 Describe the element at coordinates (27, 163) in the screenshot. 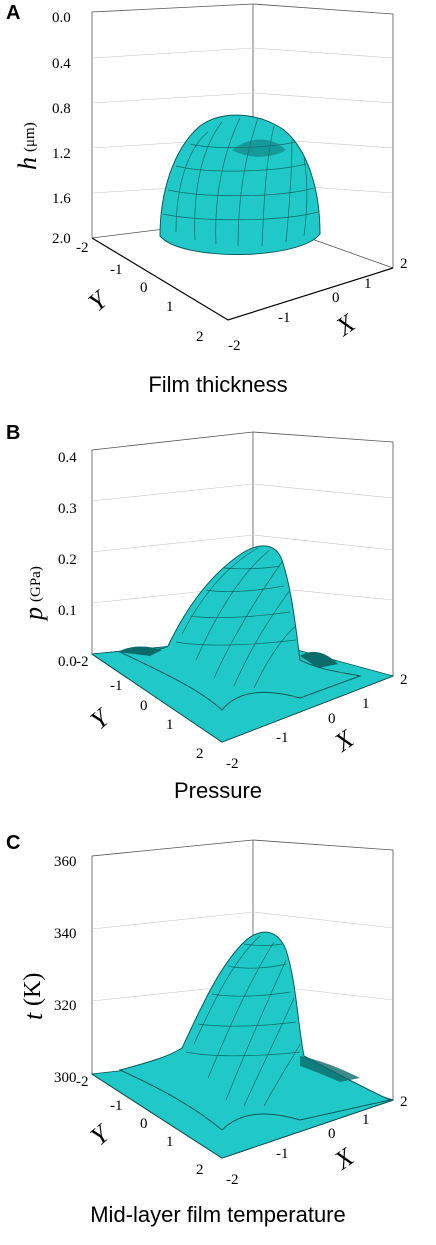

I see `svg-text: h` at that location.